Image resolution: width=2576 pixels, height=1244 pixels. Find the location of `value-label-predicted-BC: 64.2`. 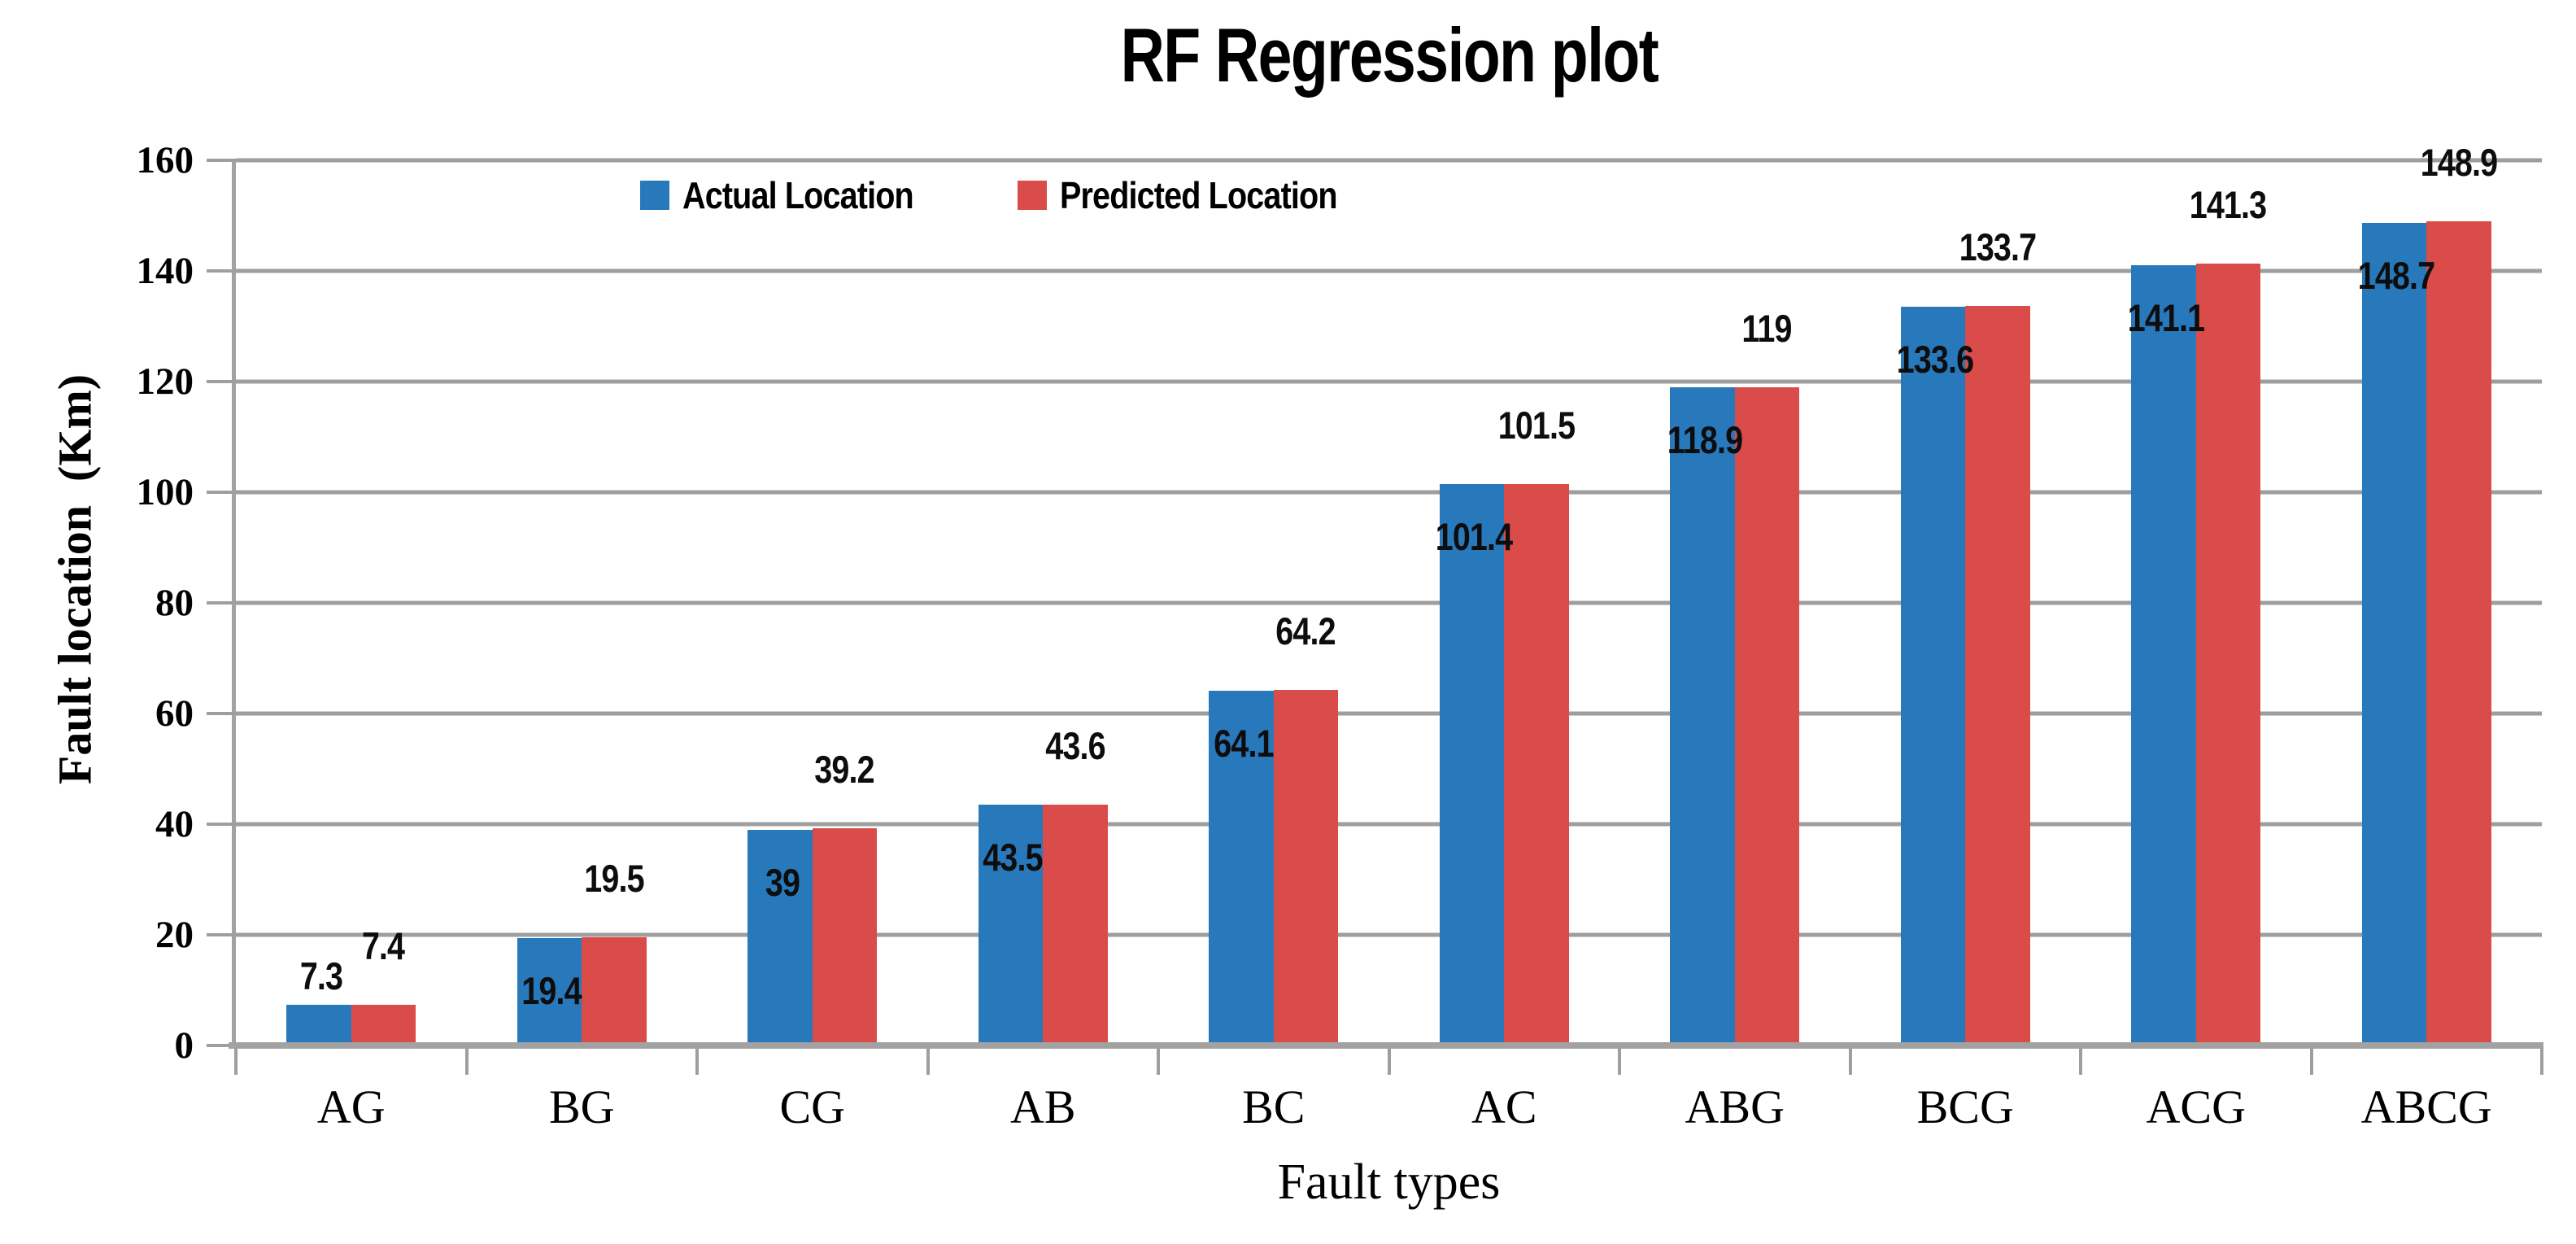

value-label-predicted-BC: 64.2 is located at coordinates (1305, 631).